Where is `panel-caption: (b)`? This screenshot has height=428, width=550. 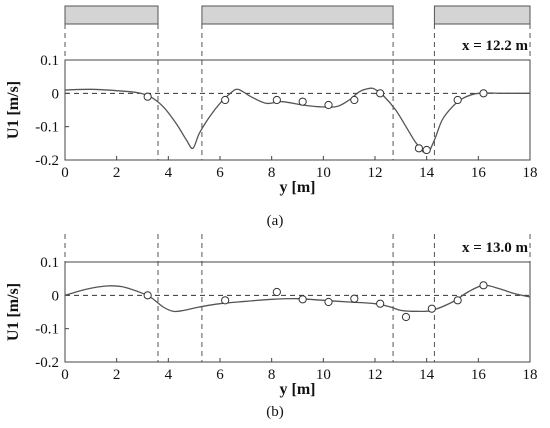
panel-caption: (b) is located at coordinates (275, 412).